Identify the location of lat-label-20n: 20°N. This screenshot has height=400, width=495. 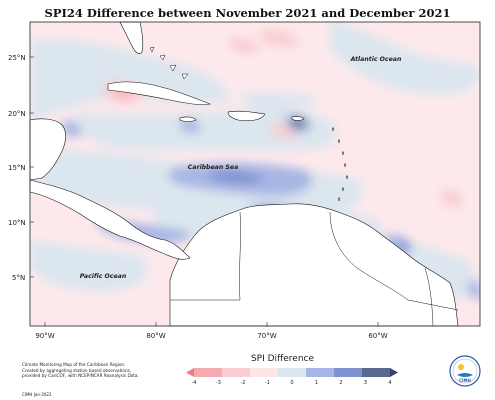
(17, 114).